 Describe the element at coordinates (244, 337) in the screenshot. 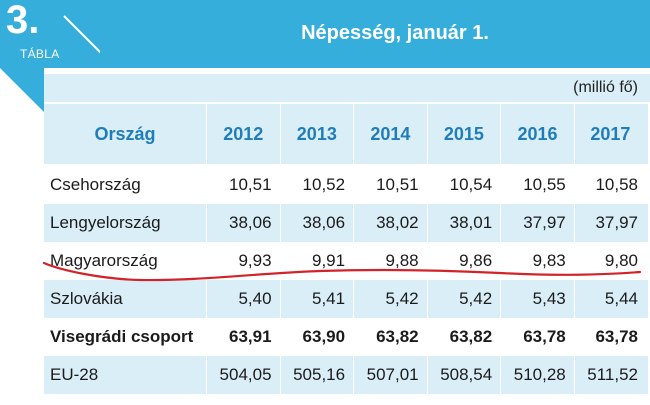

I see `table-cell: 63,91` at that location.